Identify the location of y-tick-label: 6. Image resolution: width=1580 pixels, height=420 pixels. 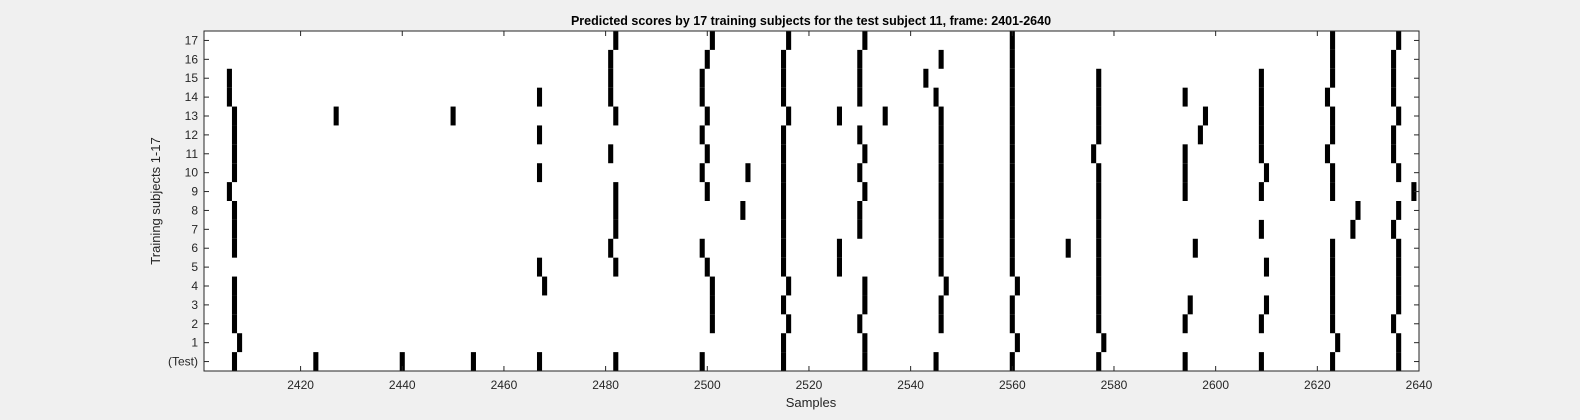
(194, 248).